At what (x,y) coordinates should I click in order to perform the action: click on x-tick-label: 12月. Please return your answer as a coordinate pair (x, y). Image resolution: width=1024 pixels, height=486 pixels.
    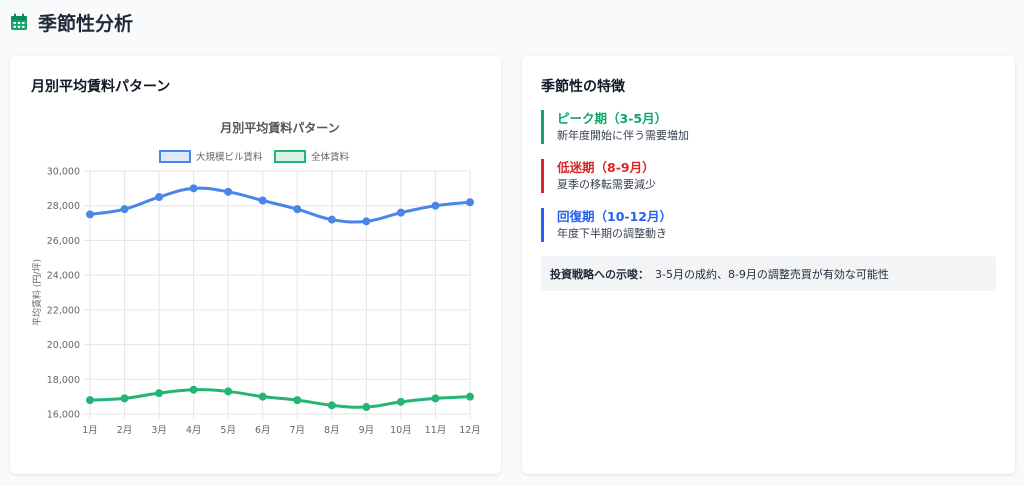
    Looking at the image, I should click on (470, 430).